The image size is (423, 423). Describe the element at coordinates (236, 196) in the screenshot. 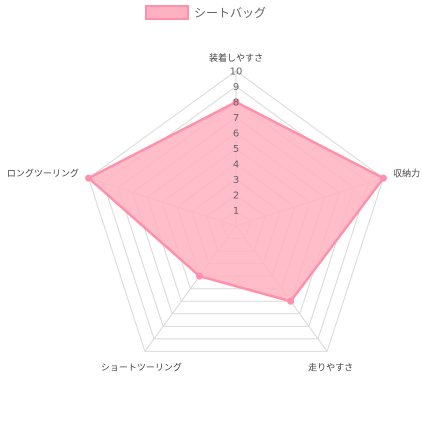

I see `tick-label: 2` at that location.